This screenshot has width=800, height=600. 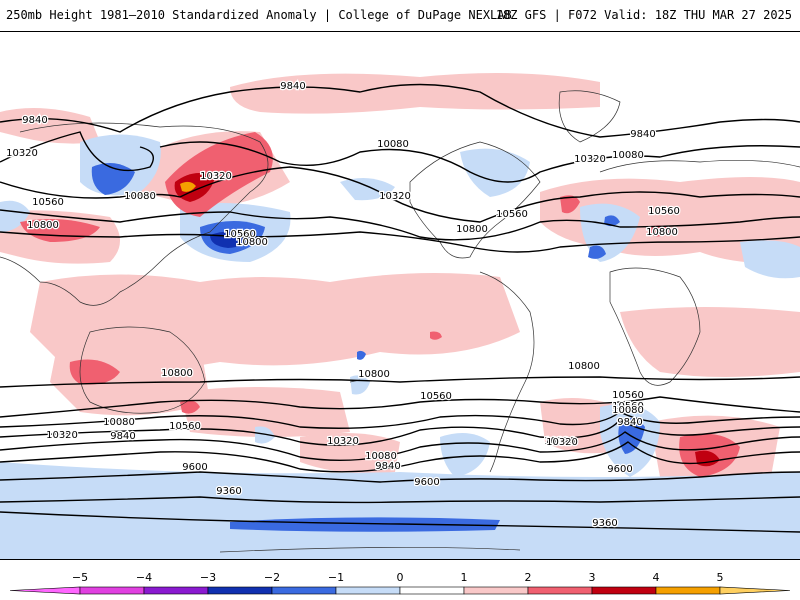 What do you see at coordinates (80, 577) in the screenshot?
I see `colorbar-tick-label: −5` at bounding box center [80, 577].